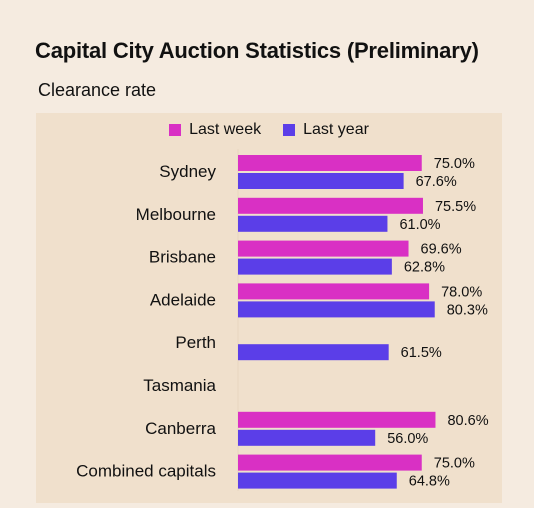 The height and width of the screenshot is (508, 534). I want to click on bar-canberra-last-week, so click(337, 419).